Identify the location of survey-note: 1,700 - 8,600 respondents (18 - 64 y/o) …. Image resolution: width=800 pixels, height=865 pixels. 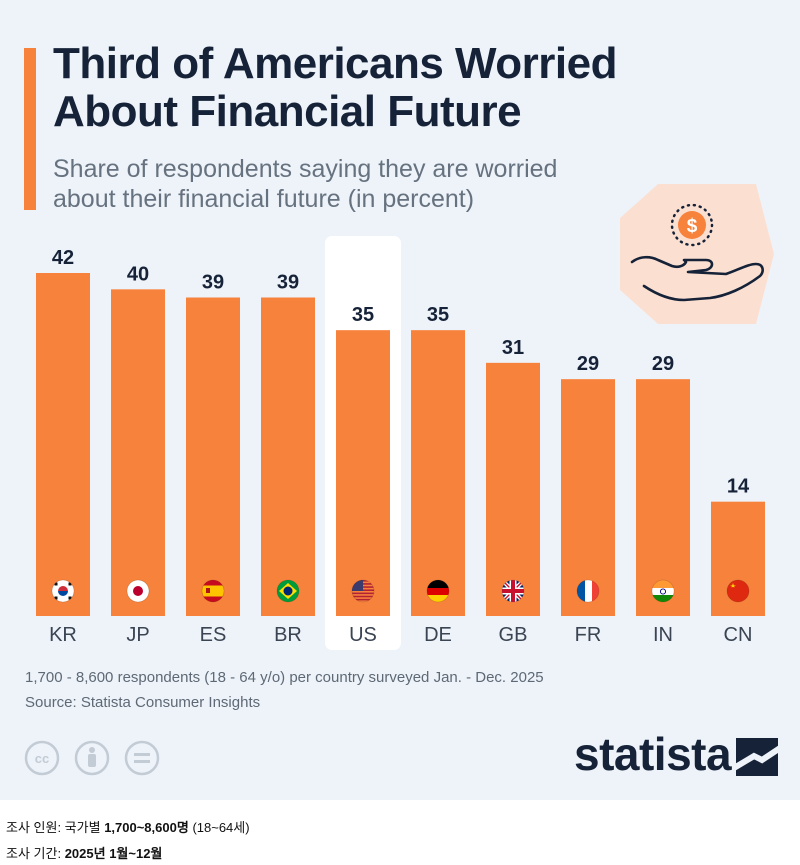
(284, 677).